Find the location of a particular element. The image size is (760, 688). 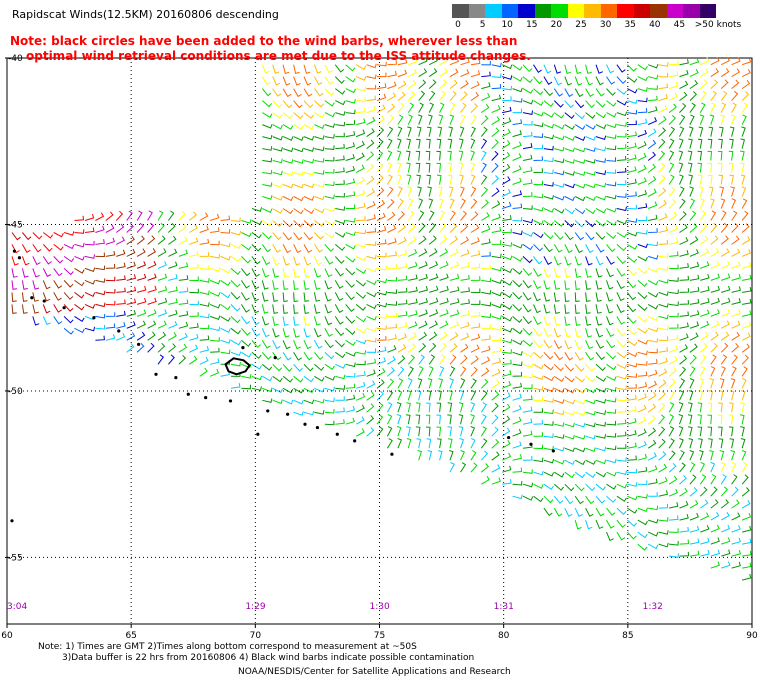

colorbar-swatch is located at coordinates (608, 11).